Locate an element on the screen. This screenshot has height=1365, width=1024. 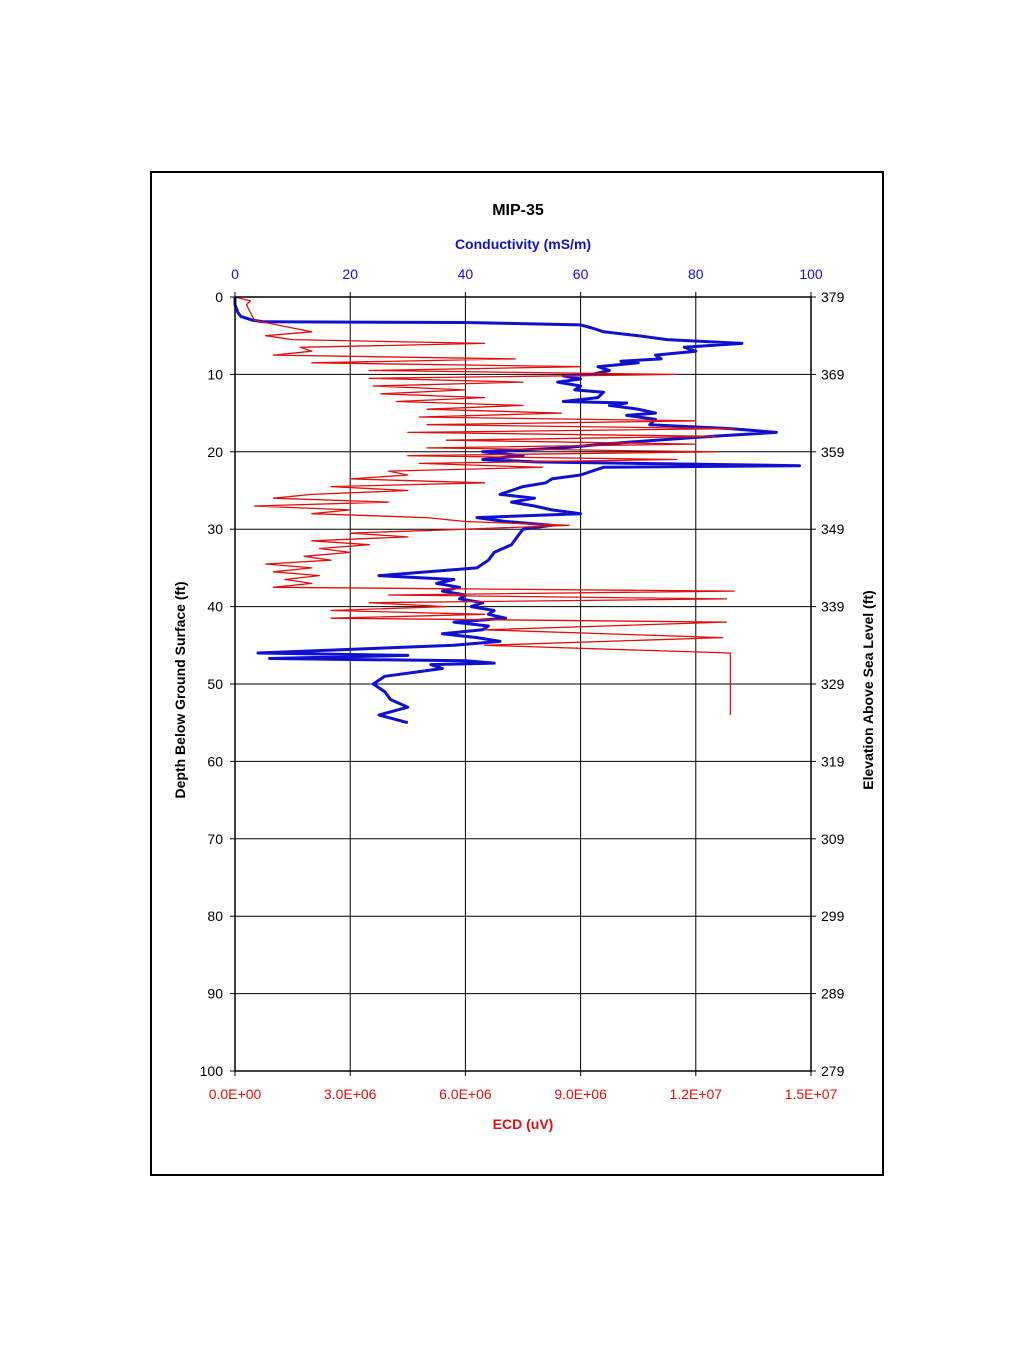
right-tick-label: 329 is located at coordinates (833, 684).